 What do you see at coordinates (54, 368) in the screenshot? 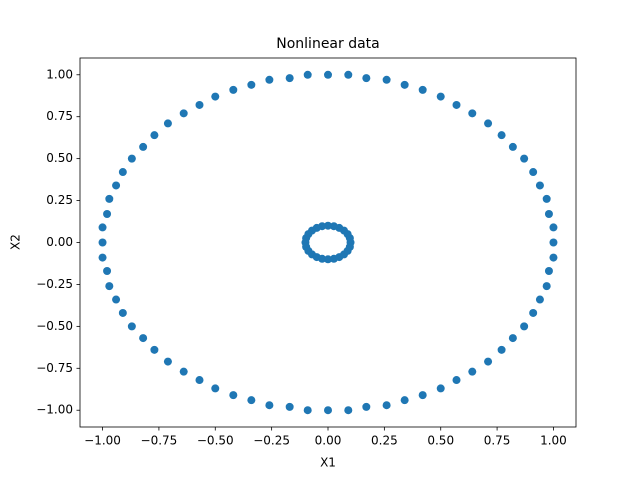
I see `y-tick-label: −0.75` at bounding box center [54, 368].